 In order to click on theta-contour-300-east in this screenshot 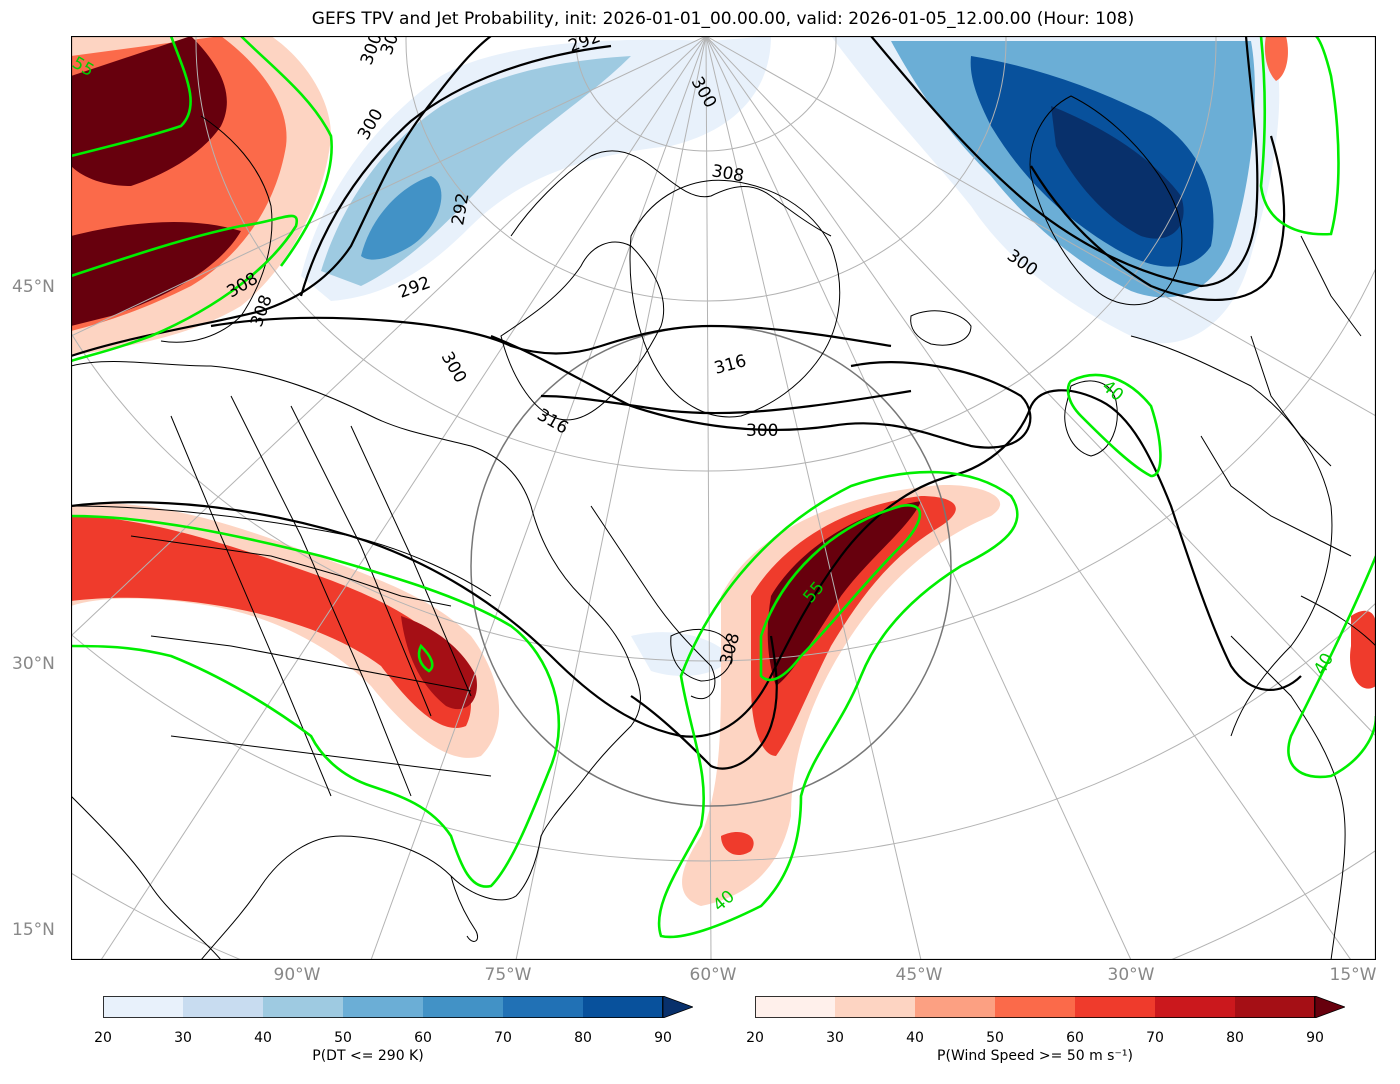, I will do `click(1158, 218)`.